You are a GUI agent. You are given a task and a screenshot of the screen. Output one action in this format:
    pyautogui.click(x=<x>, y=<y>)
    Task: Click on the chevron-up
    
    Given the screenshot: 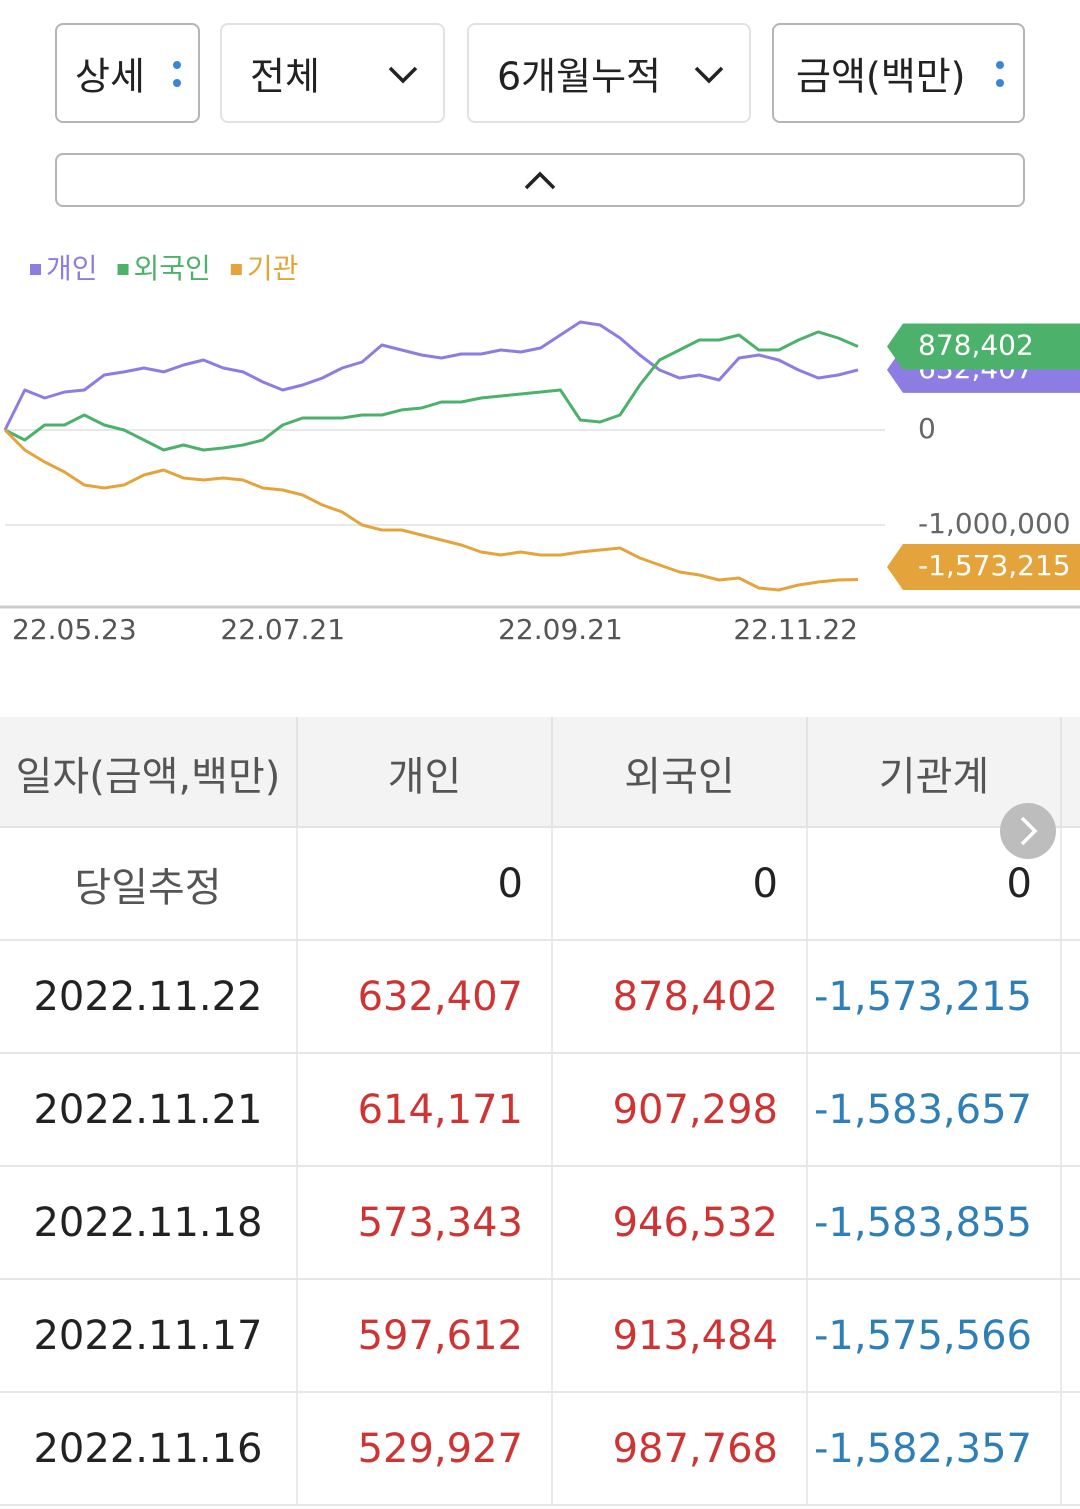 What is the action you would take?
    pyautogui.click(x=540, y=180)
    